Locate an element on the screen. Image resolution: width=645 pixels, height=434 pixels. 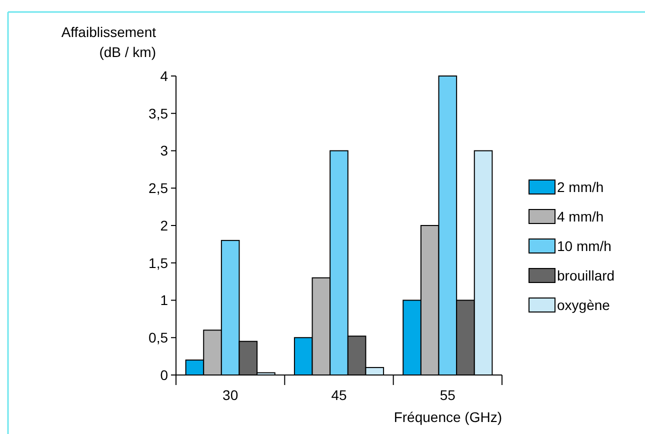
y-tick-label: 1 is located at coordinates (164, 300).